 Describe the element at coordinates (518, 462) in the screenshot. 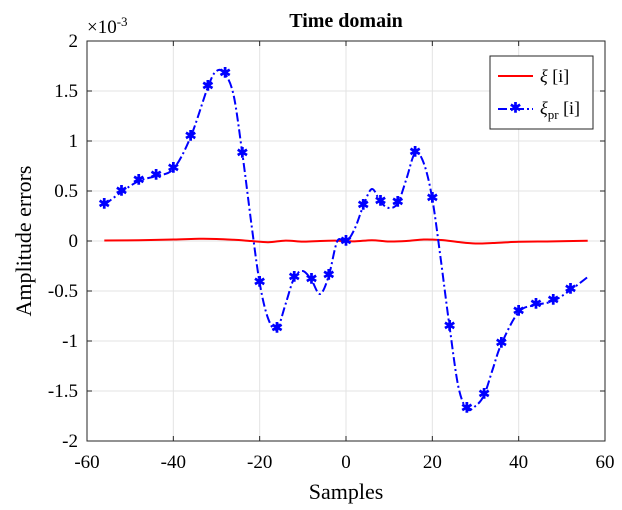

I see `x-tick-label: 40` at that location.